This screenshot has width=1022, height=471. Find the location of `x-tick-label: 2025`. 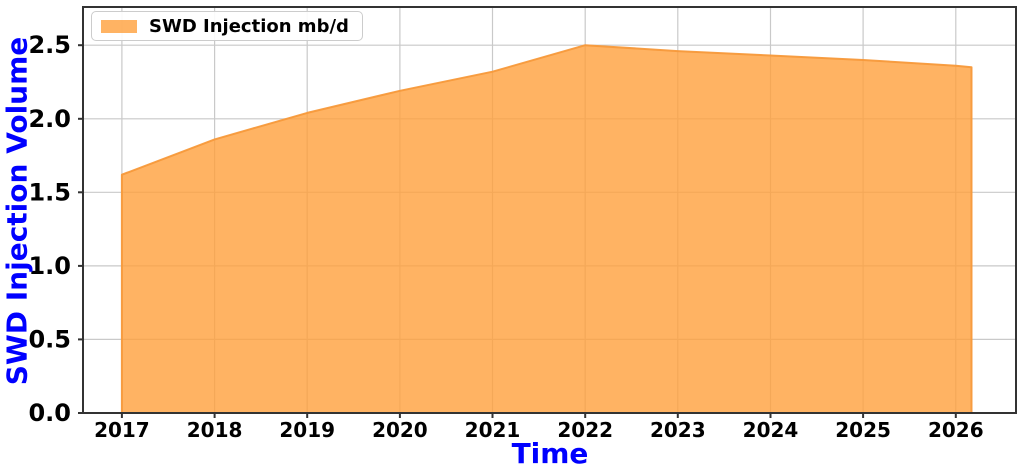

x-tick-label: 2025 is located at coordinates (863, 430).